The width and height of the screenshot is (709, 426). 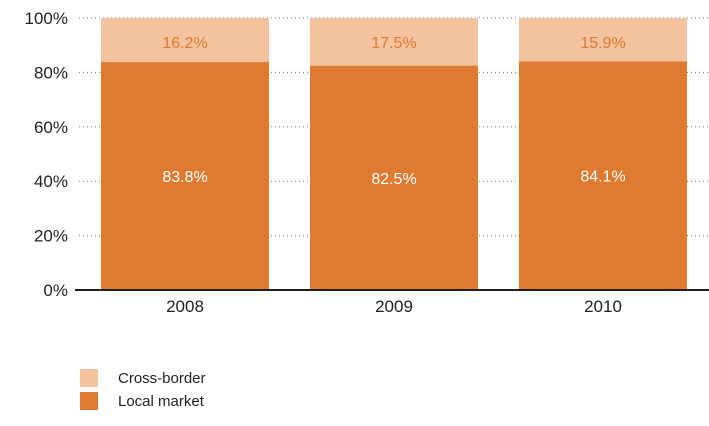 What do you see at coordinates (51, 181) in the screenshot?
I see `y-tick-label: 40%` at bounding box center [51, 181].